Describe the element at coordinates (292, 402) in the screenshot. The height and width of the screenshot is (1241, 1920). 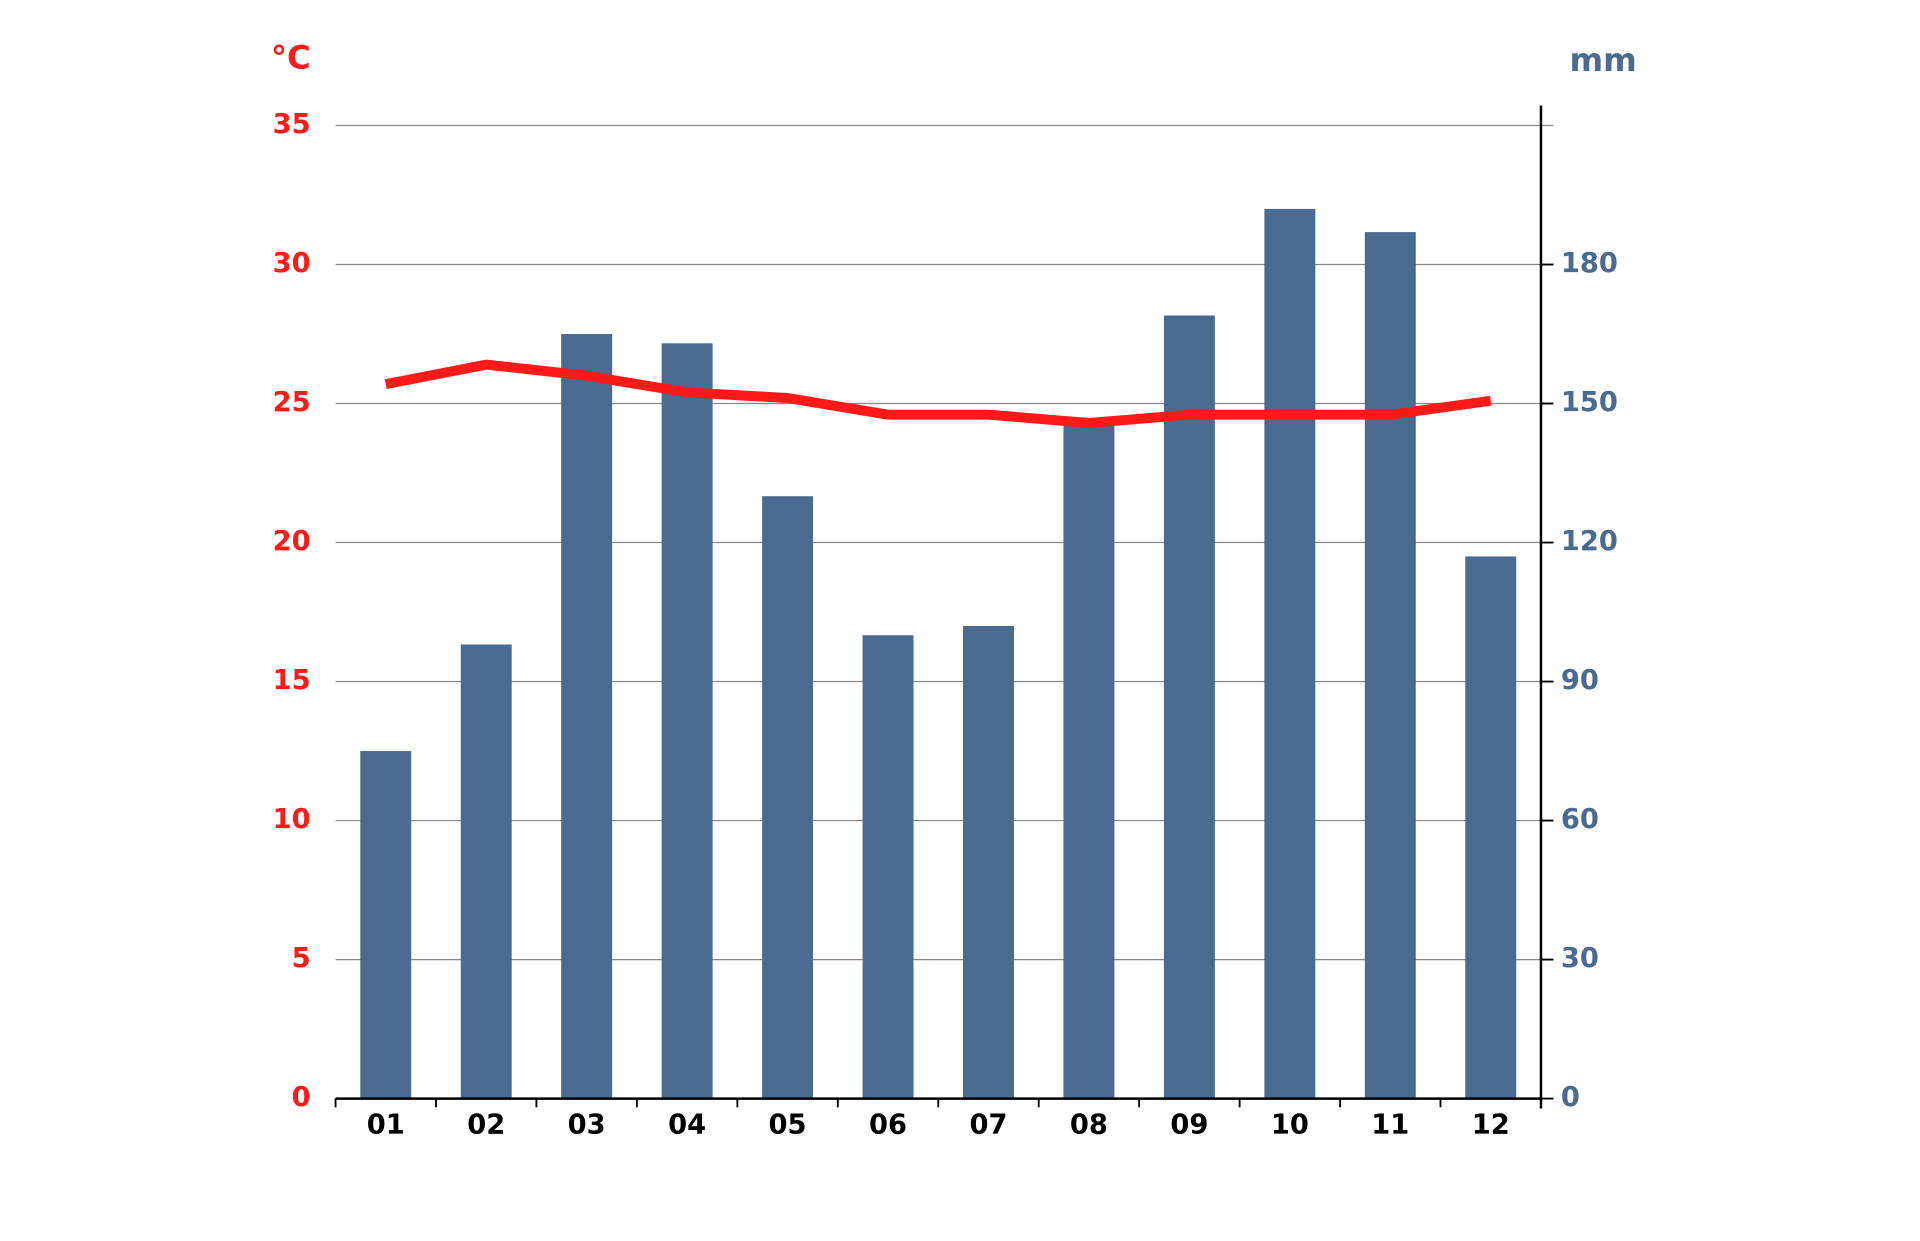
I see `y-tick-label: 25` at that location.